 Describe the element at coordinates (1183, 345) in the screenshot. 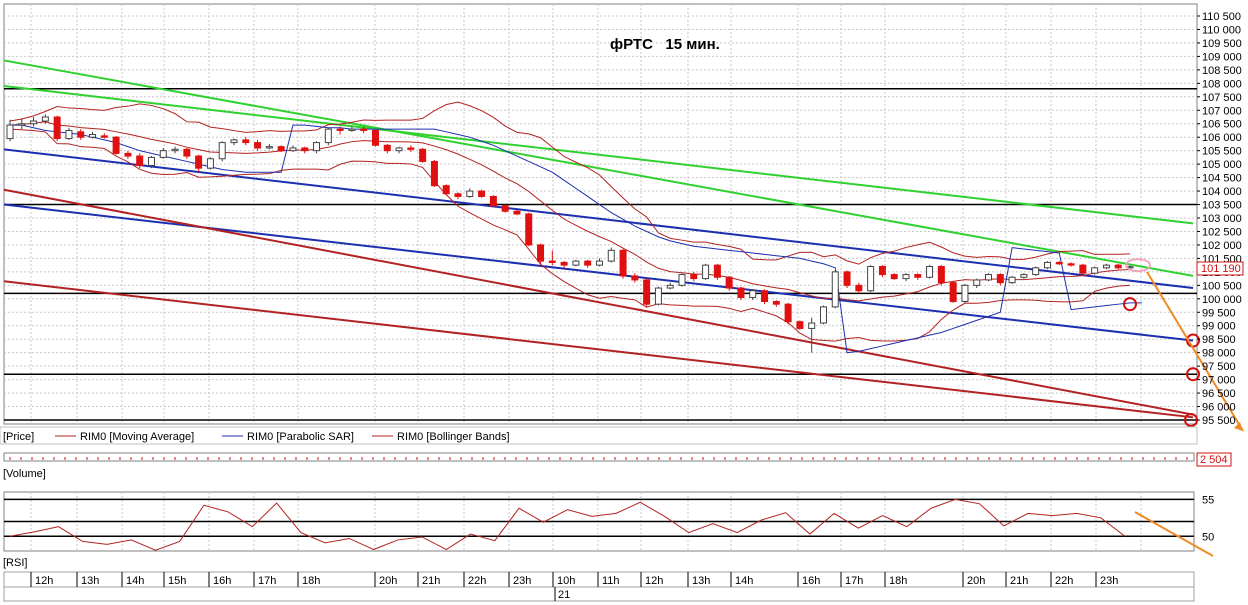

I see `forecast-annotations` at that location.